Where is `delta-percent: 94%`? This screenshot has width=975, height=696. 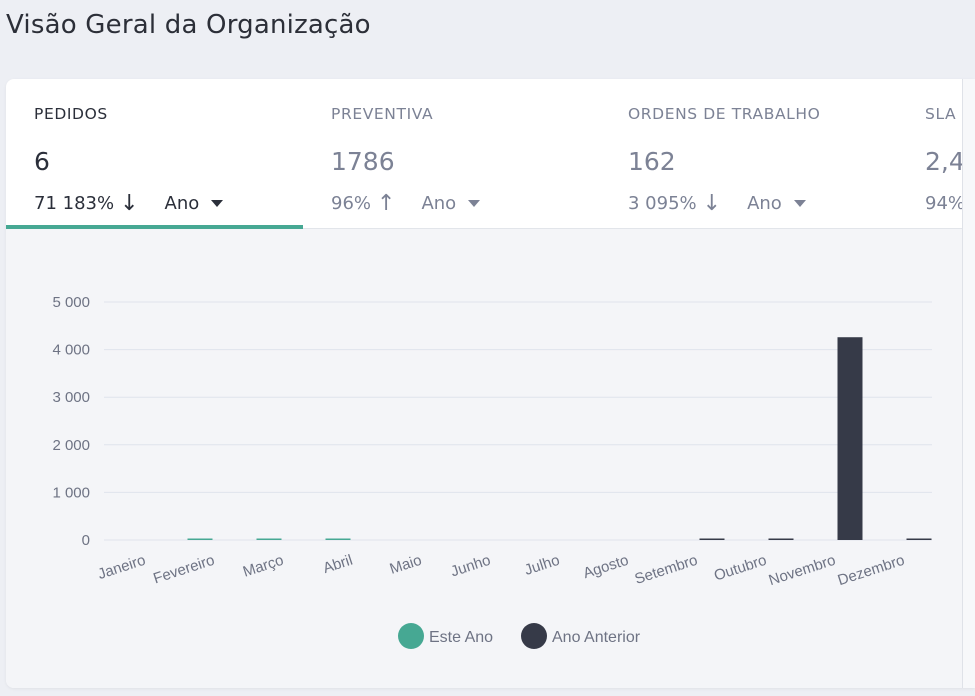 delta-percent: 94% is located at coordinates (945, 203).